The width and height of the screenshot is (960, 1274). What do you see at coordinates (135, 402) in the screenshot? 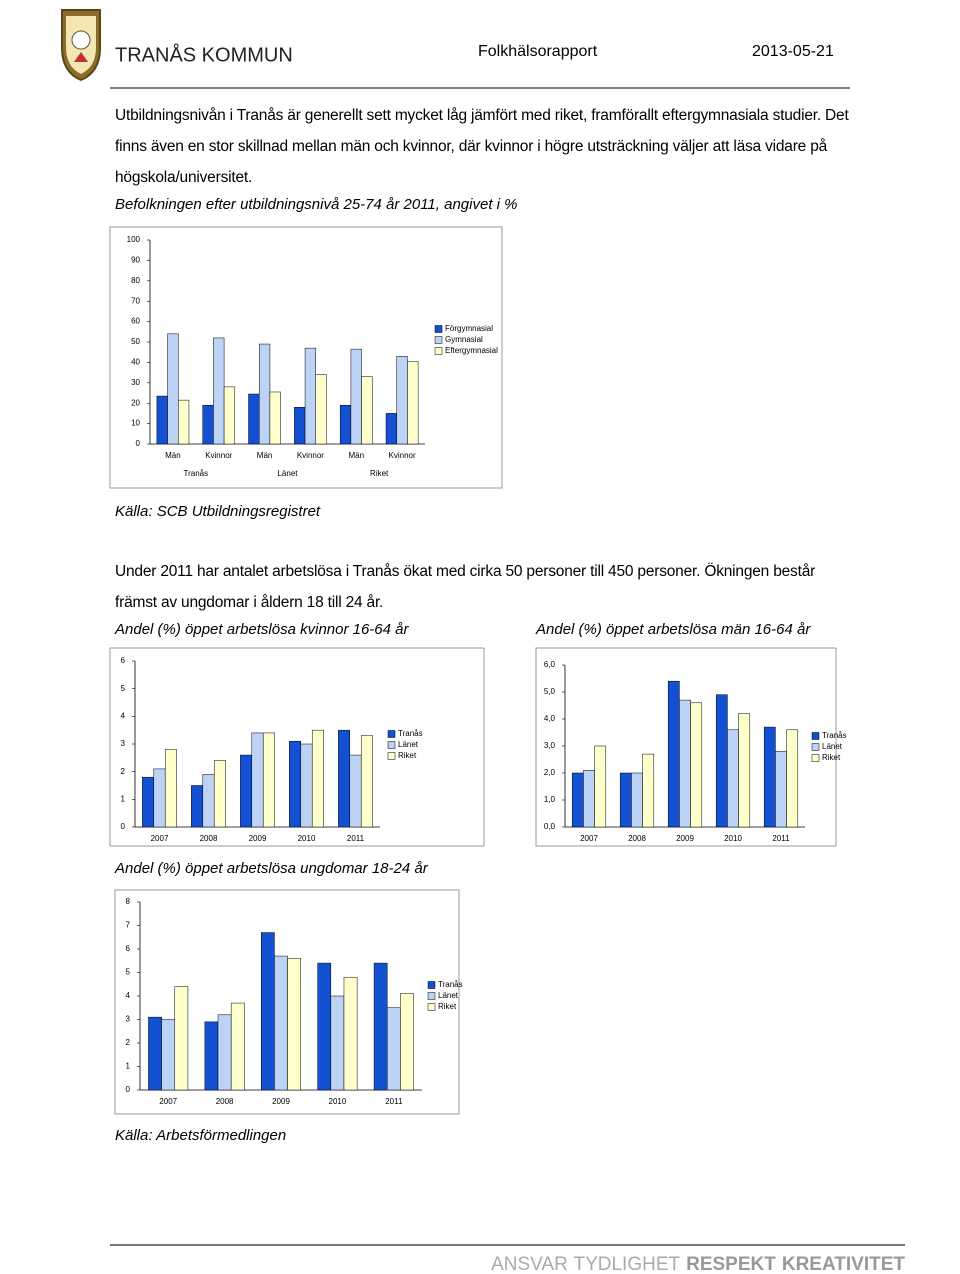
I see `y-tick-label: 20` at bounding box center [135, 402].